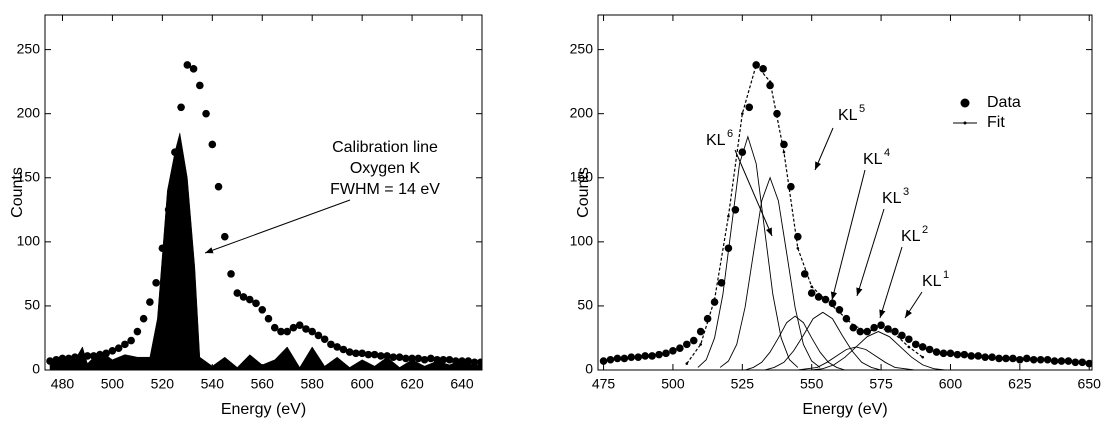 The height and width of the screenshot is (428, 1105). Describe the element at coordinates (881, 384) in the screenshot. I see `x-tick-label: 575` at that location.